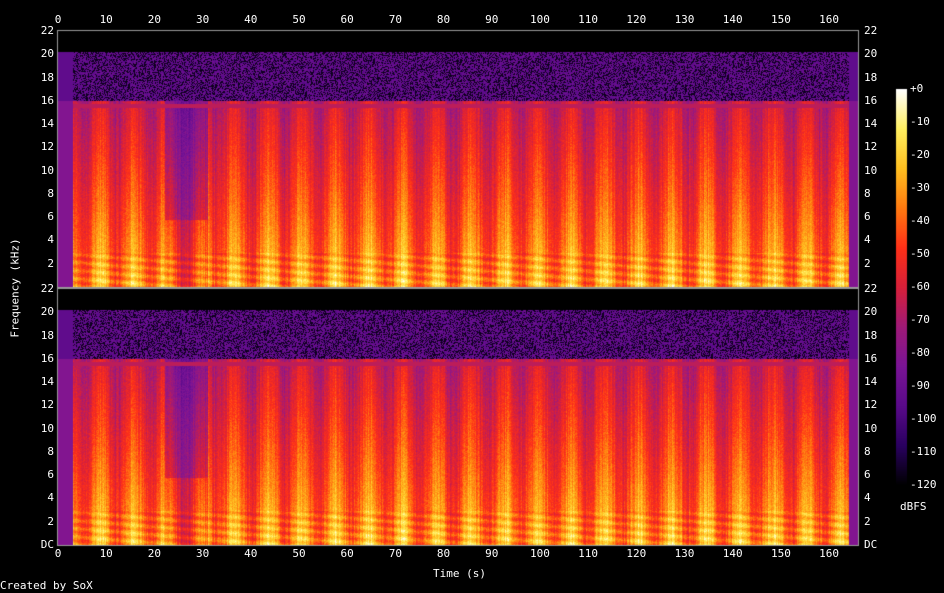  I want to click on y-tick-right-p1-05: 10, so click(871, 428).